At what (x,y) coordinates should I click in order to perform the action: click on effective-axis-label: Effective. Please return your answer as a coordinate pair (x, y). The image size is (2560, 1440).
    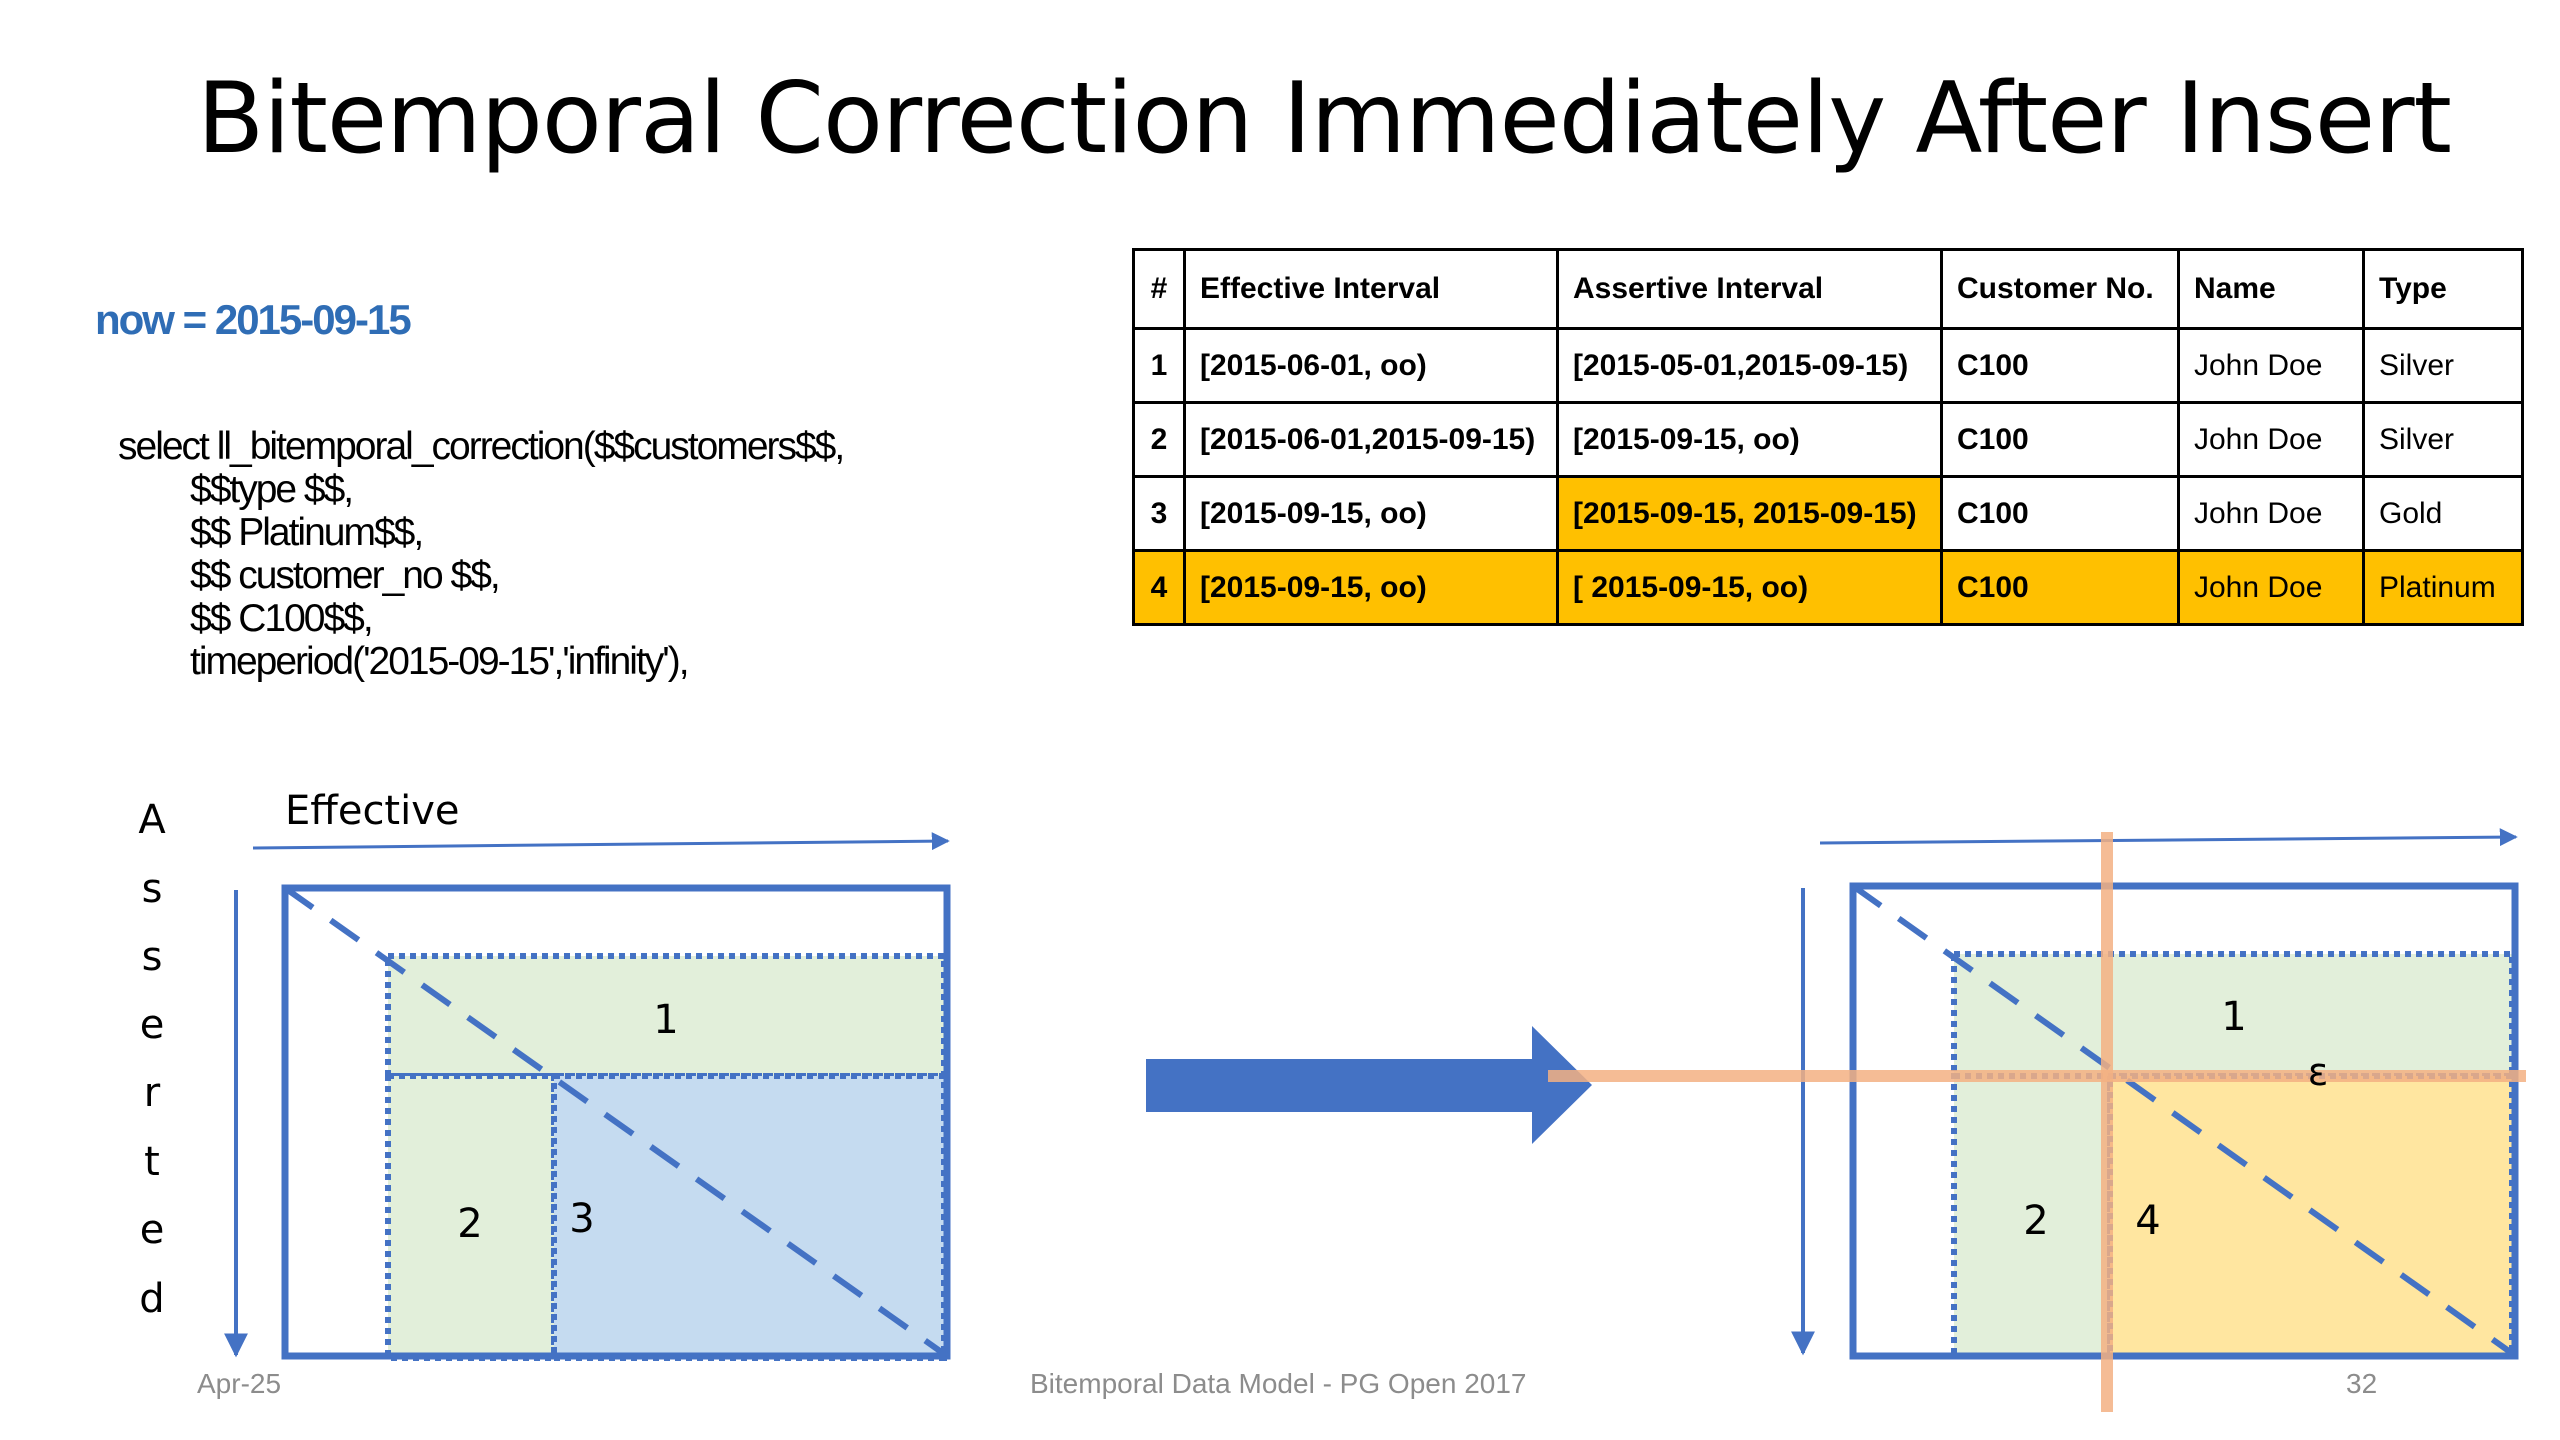
    Looking at the image, I should click on (372, 811).